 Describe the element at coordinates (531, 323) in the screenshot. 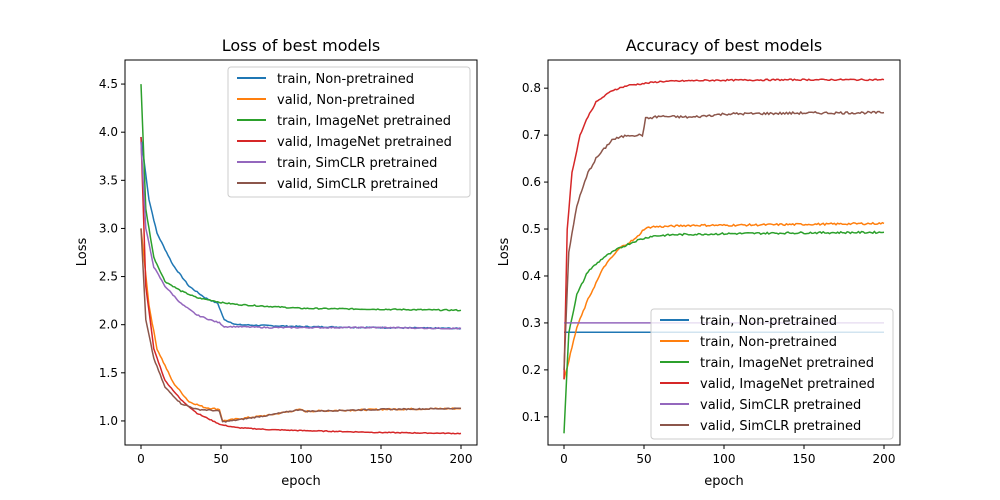

I see `y-tick-label: 0.3` at that location.